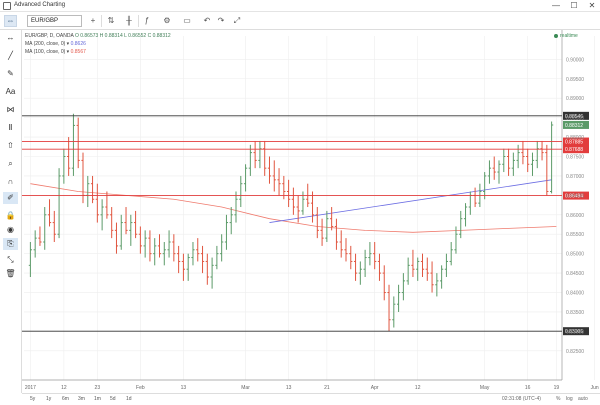  I want to click on arrow-tool-icon: ⇧, so click(10, 145).